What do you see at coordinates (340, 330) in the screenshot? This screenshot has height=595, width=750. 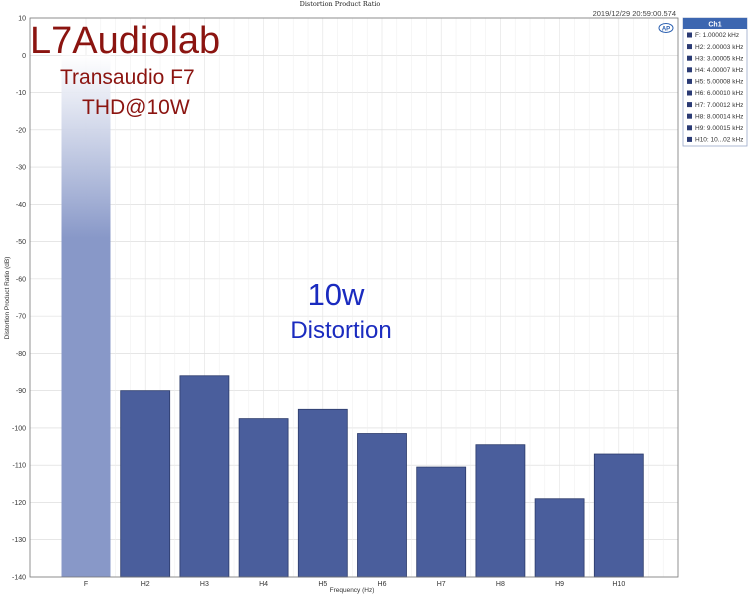 I see `distortion-annotation: Distortion` at bounding box center [340, 330].